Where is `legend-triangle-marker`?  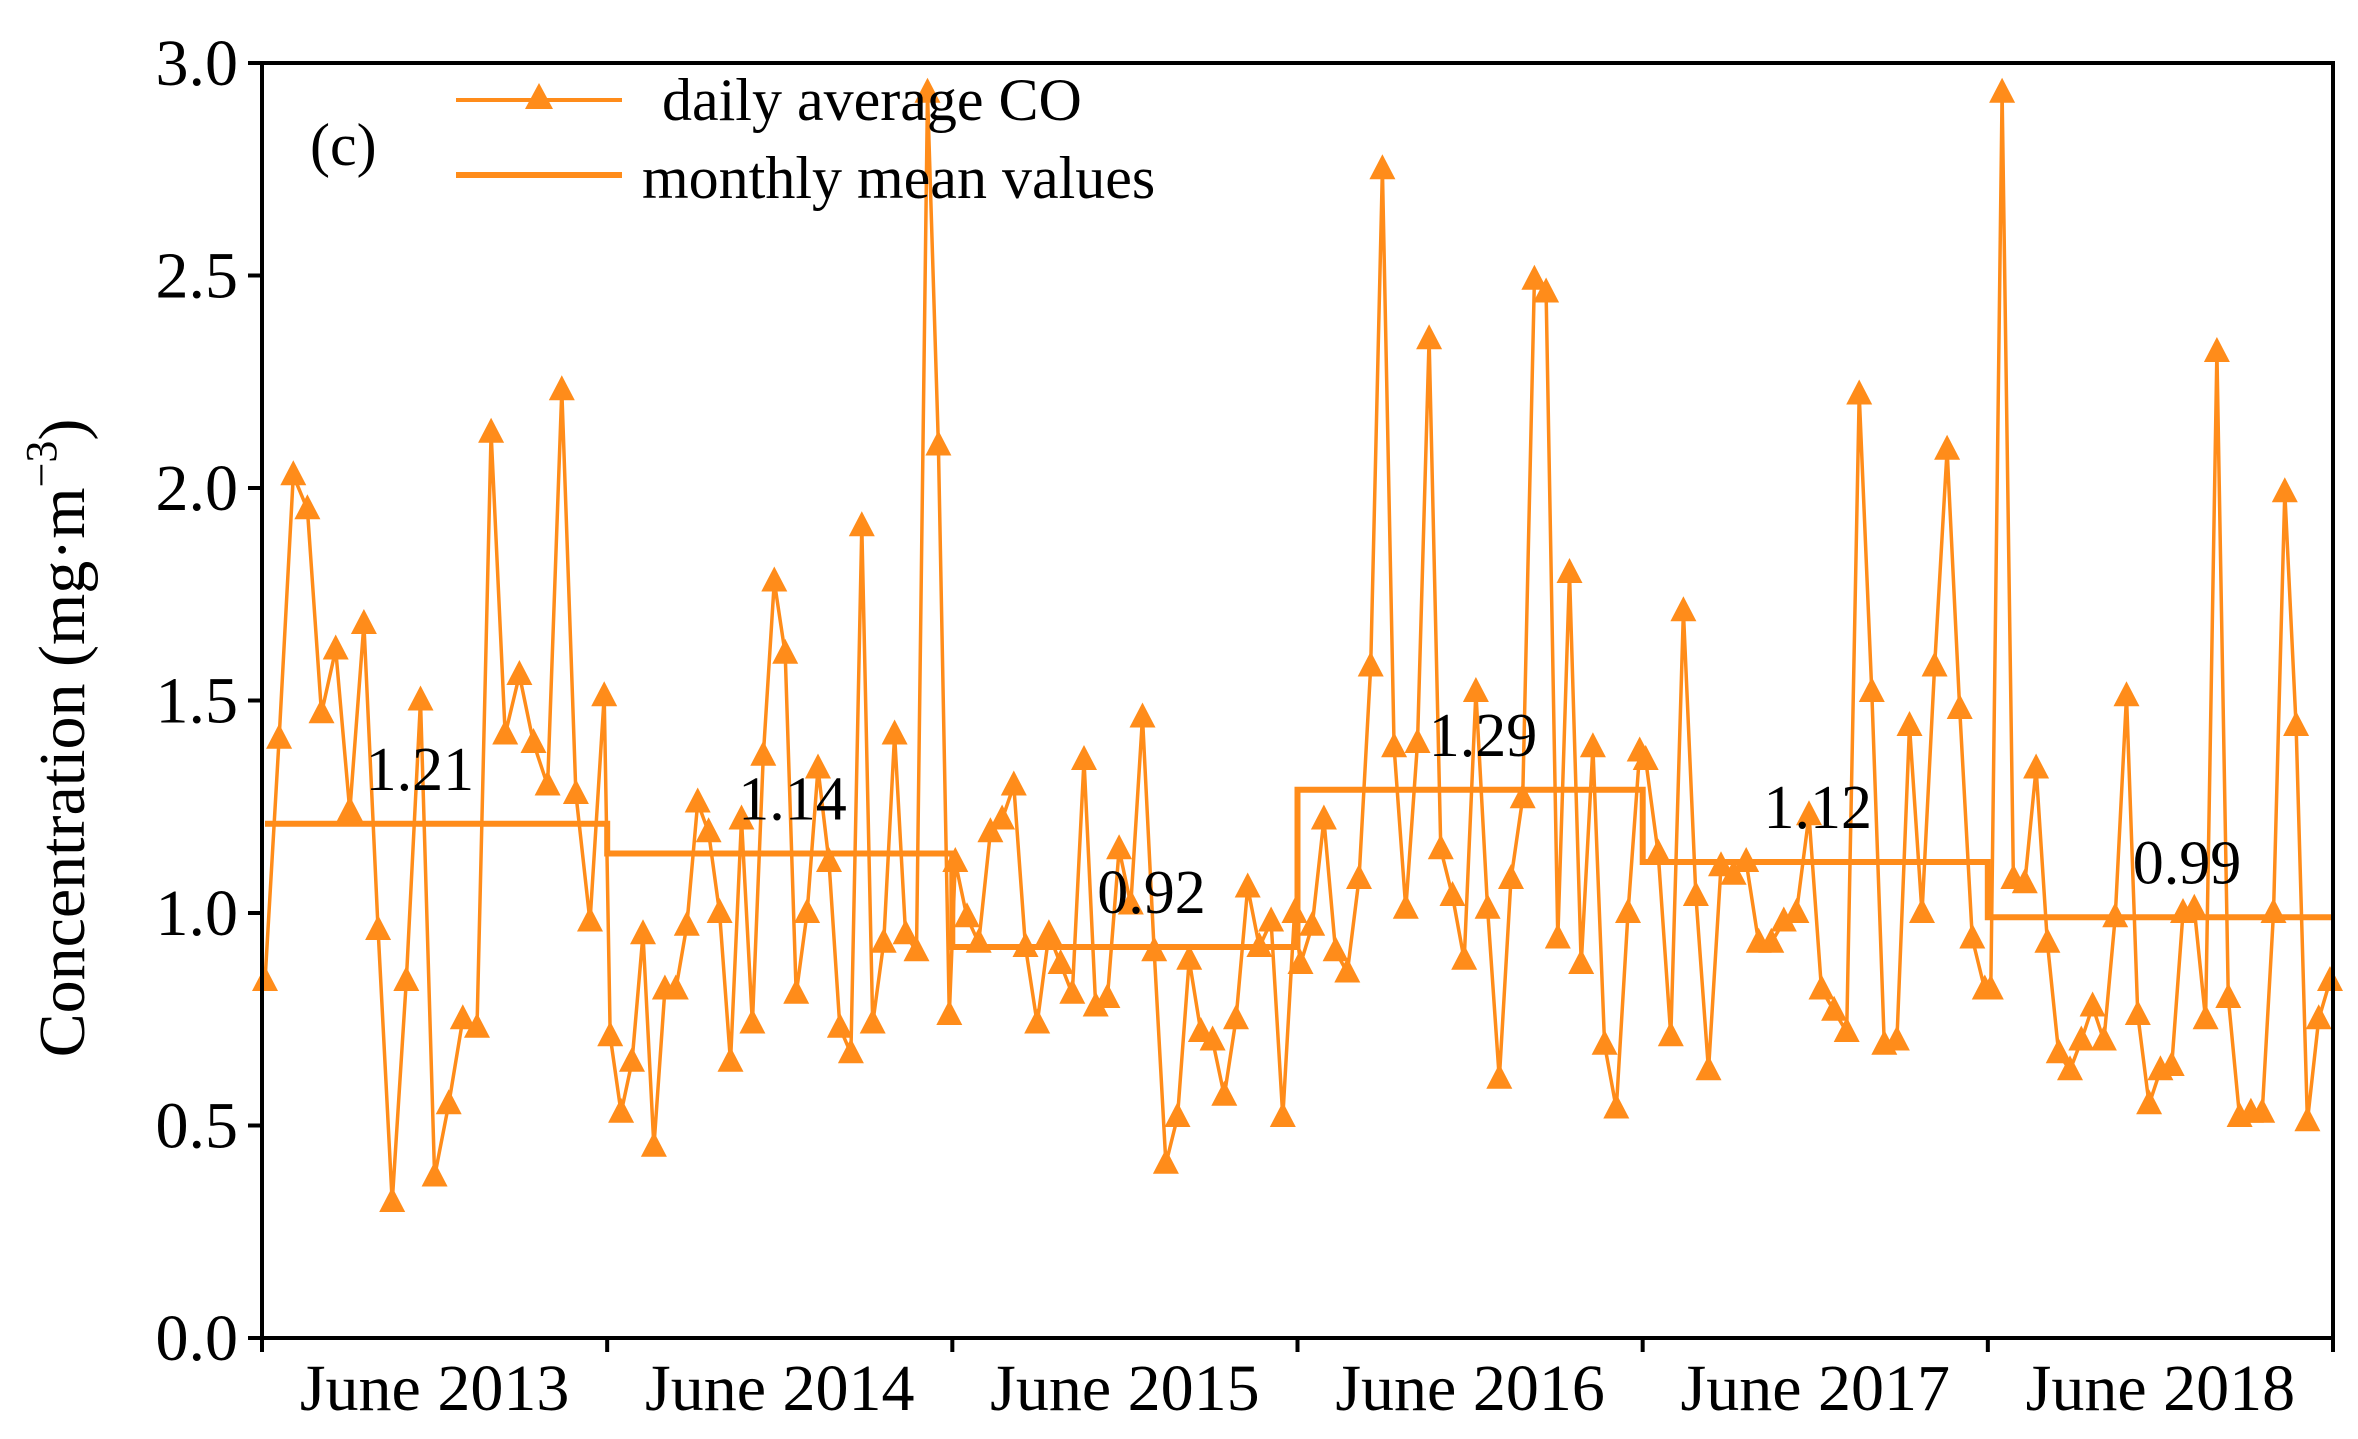 legend-triangle-marker is located at coordinates (539, 96).